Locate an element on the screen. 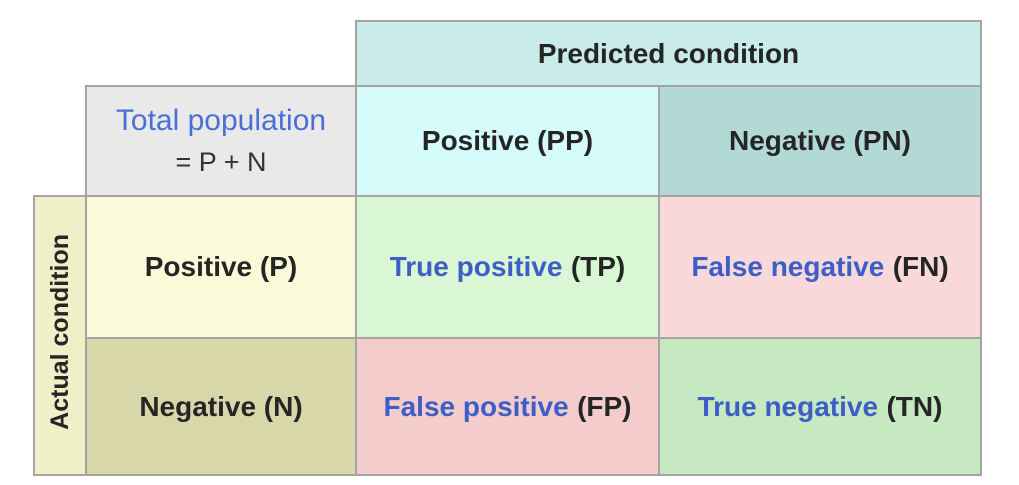 Image resolution: width=1019 pixels, height=485 pixels. false-negative-label: False negative is located at coordinates (788, 266).